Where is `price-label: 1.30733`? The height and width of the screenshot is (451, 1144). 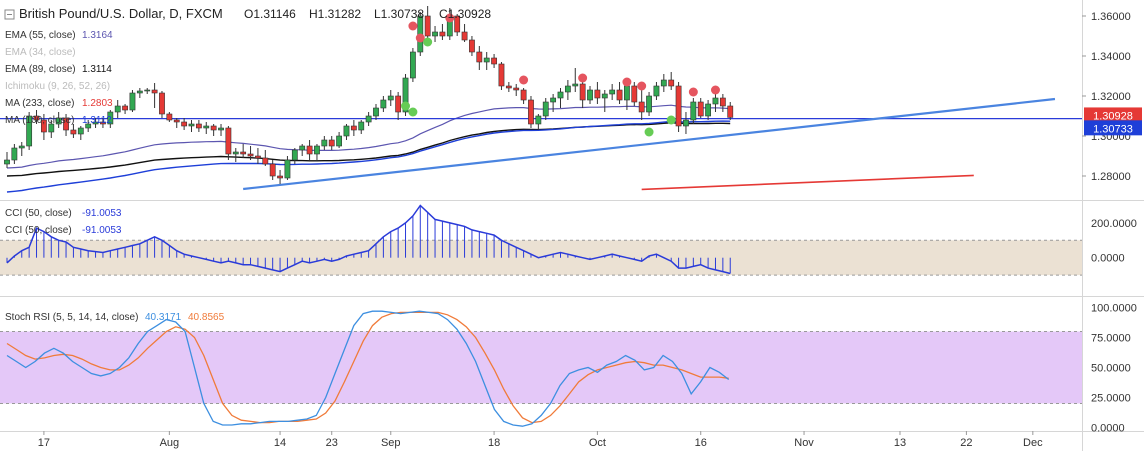
price-label: 1.30733 is located at coordinates (1113, 129).